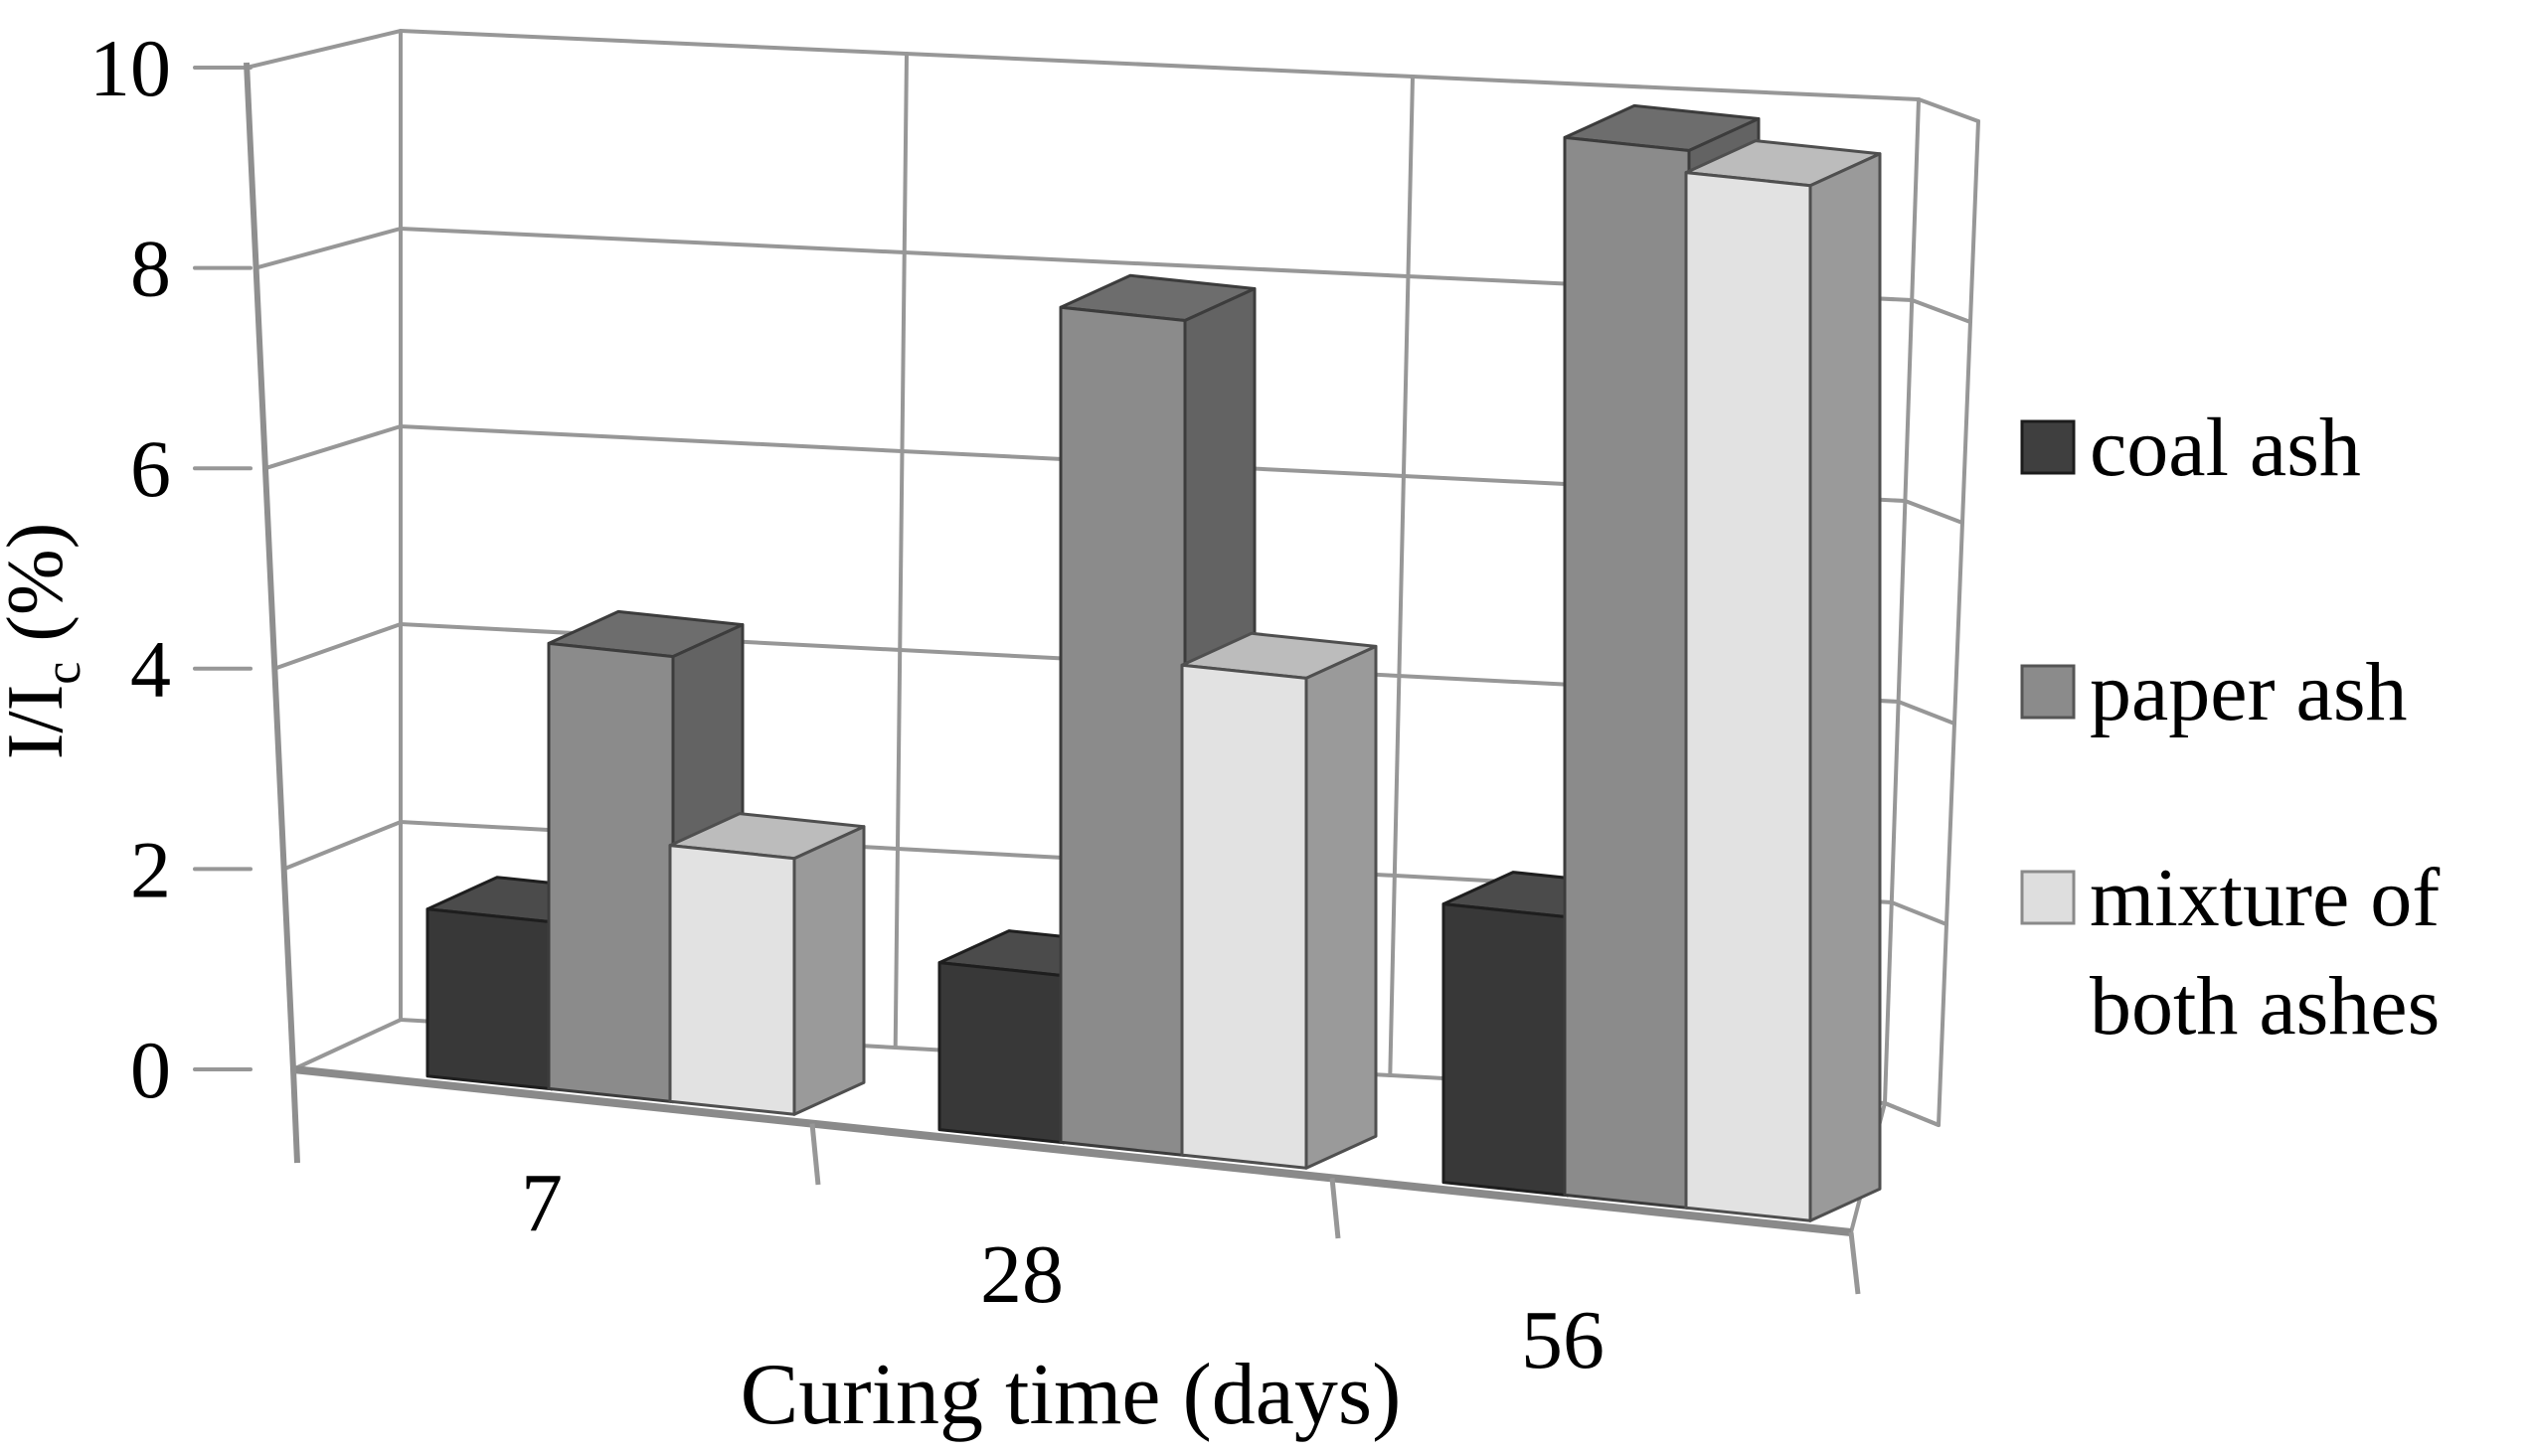 This screenshot has height=1456, width=2535. What do you see at coordinates (2265, 898) in the screenshot?
I see `legend-label-line: mixture of` at bounding box center [2265, 898].